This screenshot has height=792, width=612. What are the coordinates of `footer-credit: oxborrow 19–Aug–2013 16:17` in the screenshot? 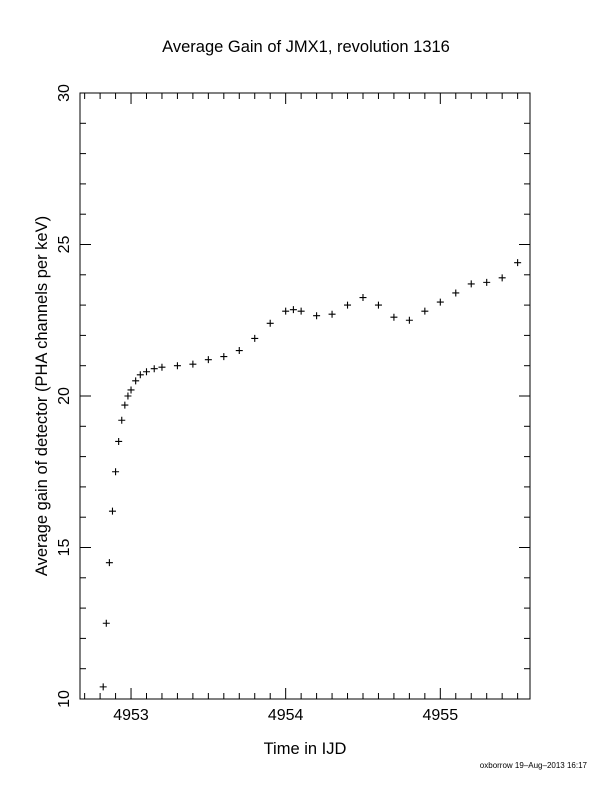 It's located at (534, 765).